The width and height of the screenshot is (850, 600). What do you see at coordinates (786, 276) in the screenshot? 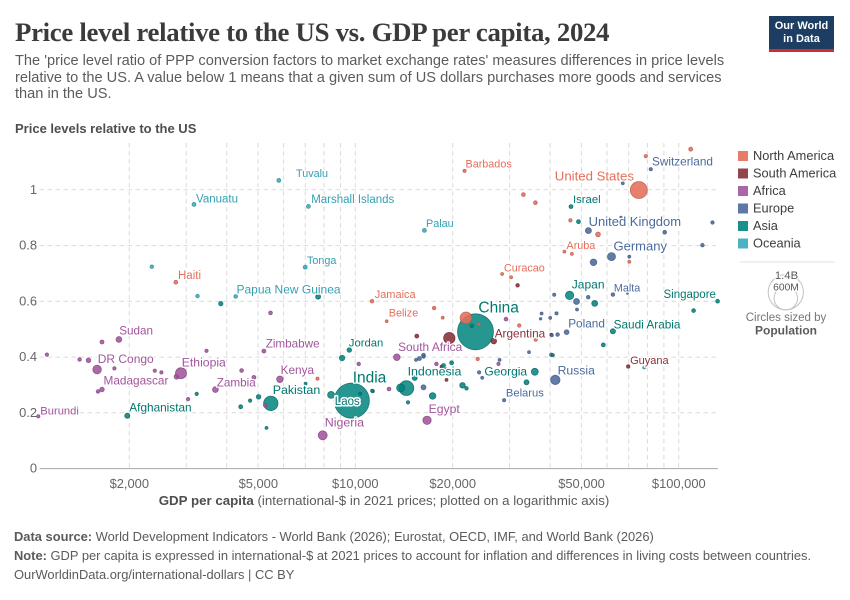
I see `svg-text: 1.4B` at bounding box center [786, 276].